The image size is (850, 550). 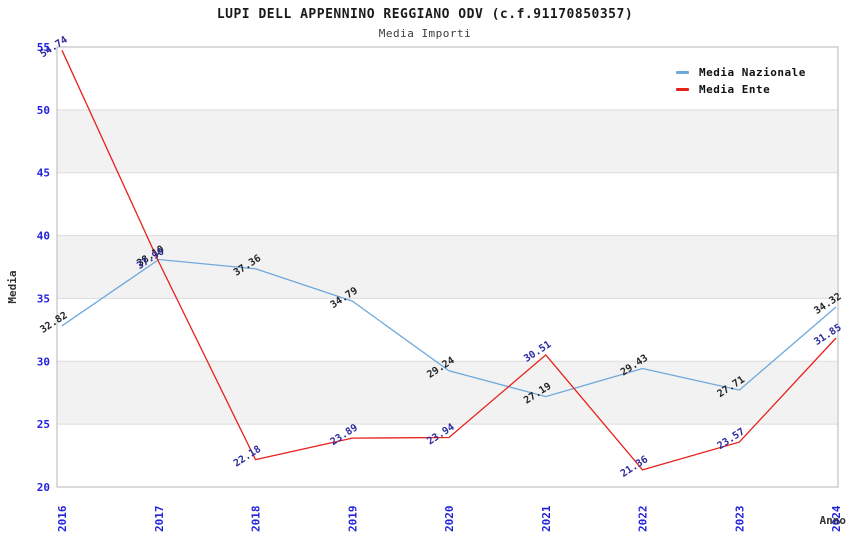 I want to click on data-label: 23.89, so click(x=344, y=435).